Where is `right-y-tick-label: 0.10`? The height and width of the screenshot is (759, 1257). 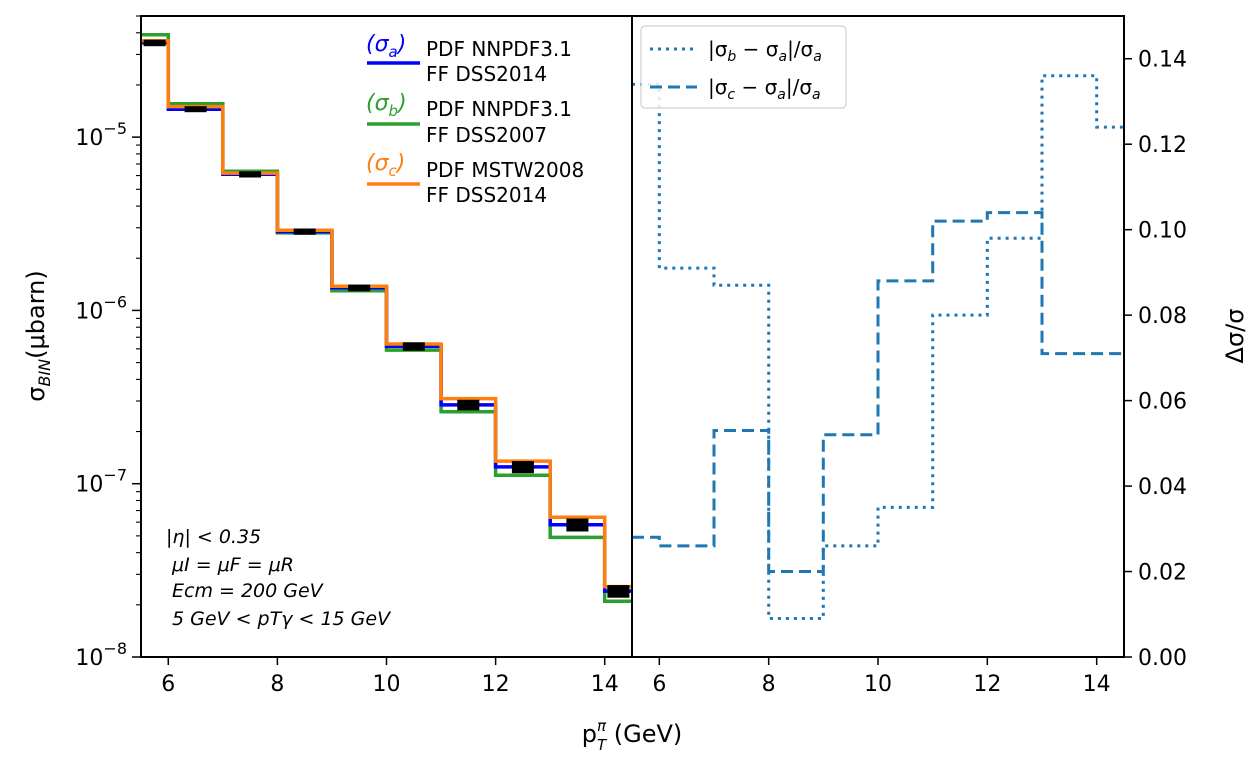 right-y-tick-label: 0.10 is located at coordinates (1162, 231).